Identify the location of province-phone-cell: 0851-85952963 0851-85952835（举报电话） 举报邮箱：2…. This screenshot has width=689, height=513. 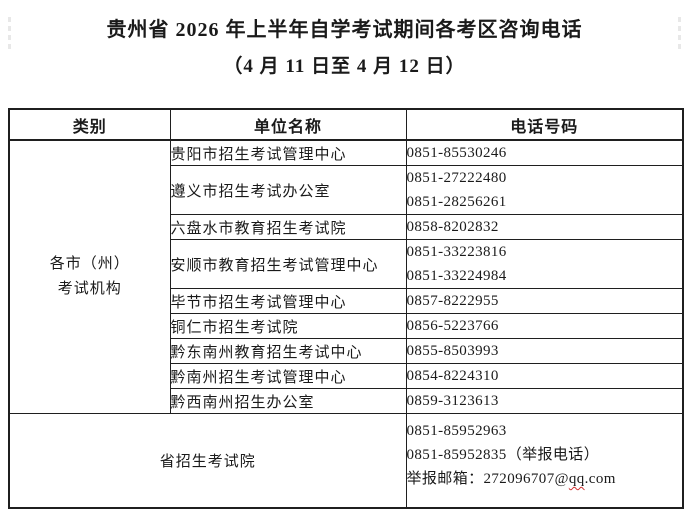
(544, 460).